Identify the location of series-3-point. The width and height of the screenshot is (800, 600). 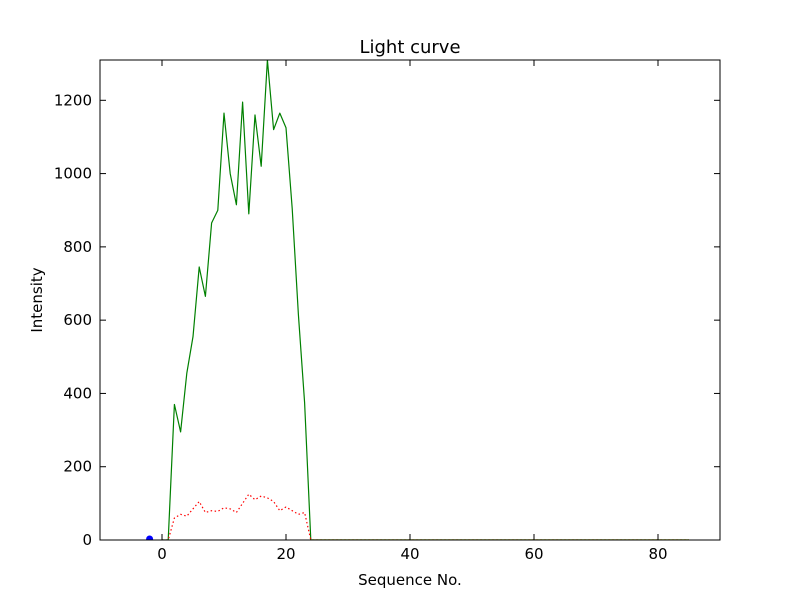
(150, 537).